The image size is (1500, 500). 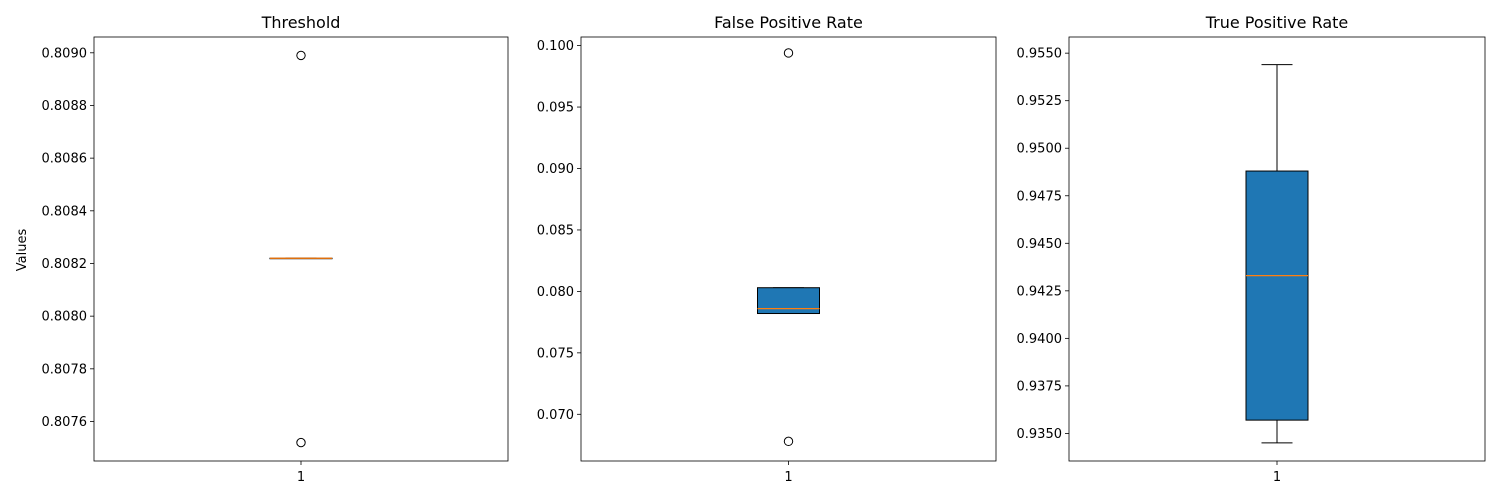 What do you see at coordinates (555, 108) in the screenshot?
I see `y-tick-label: 0.095` at bounding box center [555, 108].